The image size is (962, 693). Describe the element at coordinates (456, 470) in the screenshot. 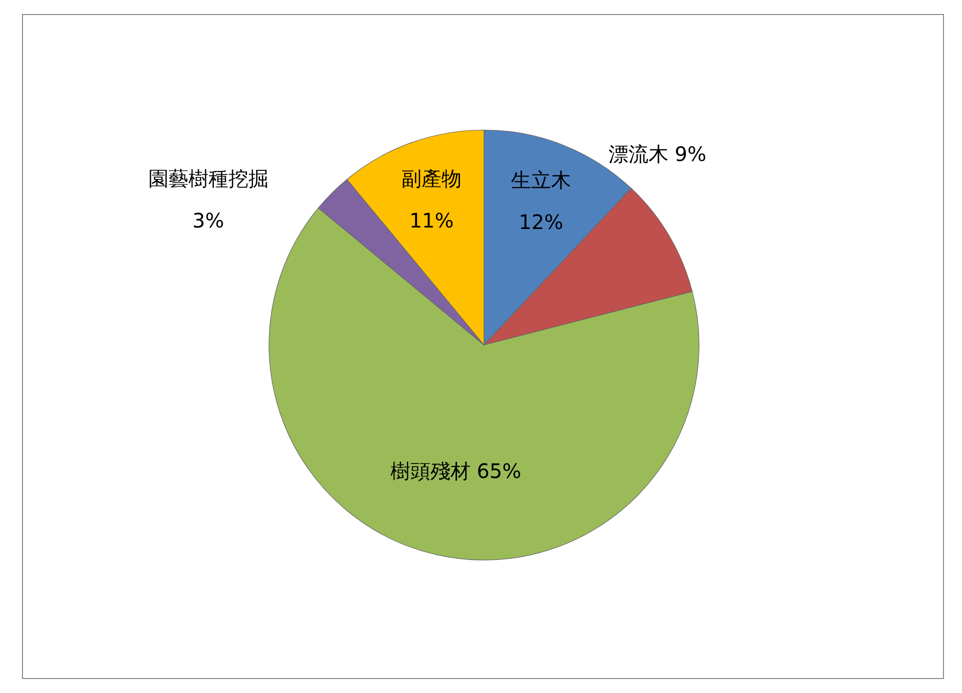

I see `slice-label: 樹頭殘材 65%` at that location.